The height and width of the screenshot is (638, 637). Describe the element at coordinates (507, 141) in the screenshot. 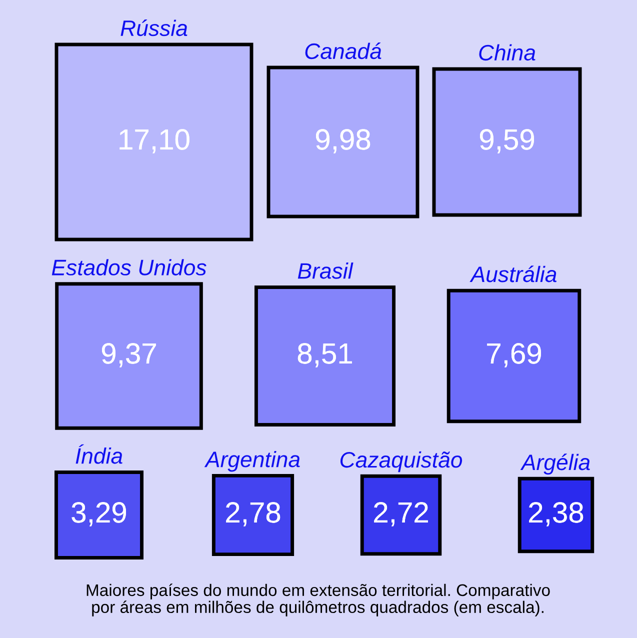

I see `data-label: 9,59` at that location.